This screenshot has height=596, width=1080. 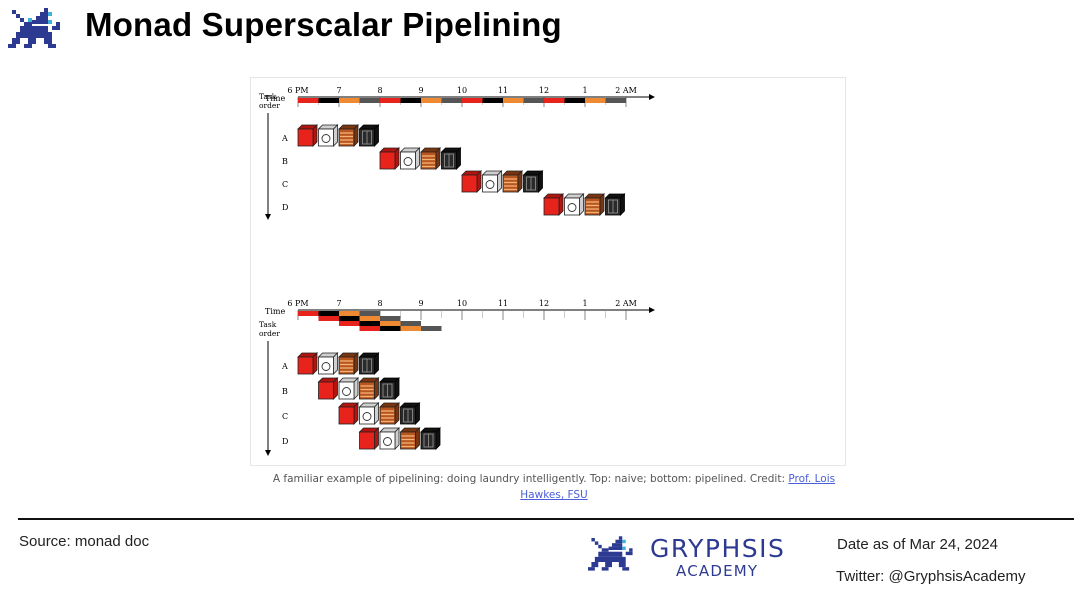 What do you see at coordinates (285, 416) in the screenshot?
I see `pipelined-task-C-label: C` at bounding box center [285, 416].